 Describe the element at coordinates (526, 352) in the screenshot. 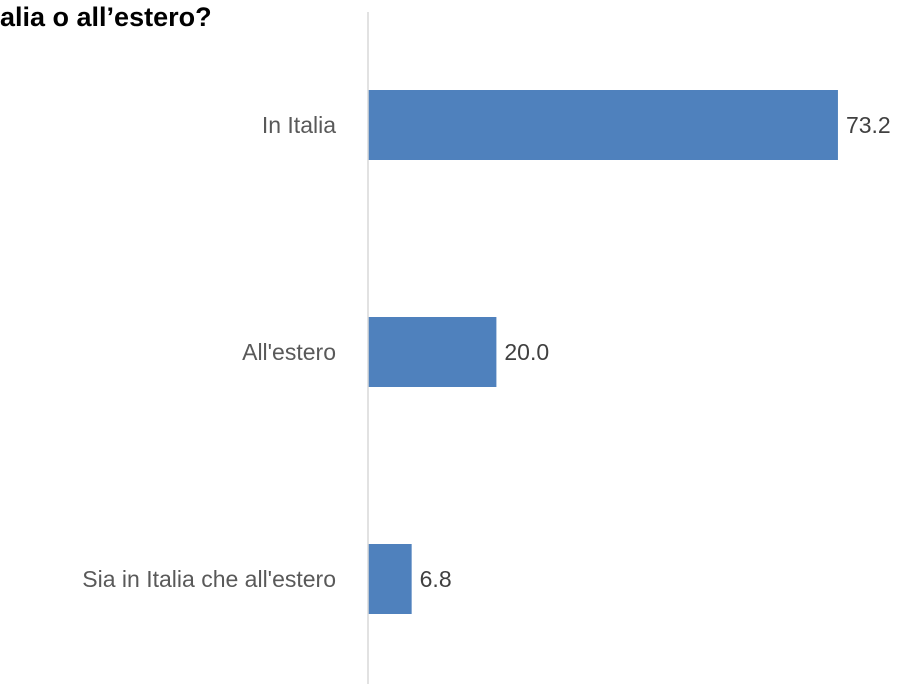

I see `value-label-1: 20.0` at that location.